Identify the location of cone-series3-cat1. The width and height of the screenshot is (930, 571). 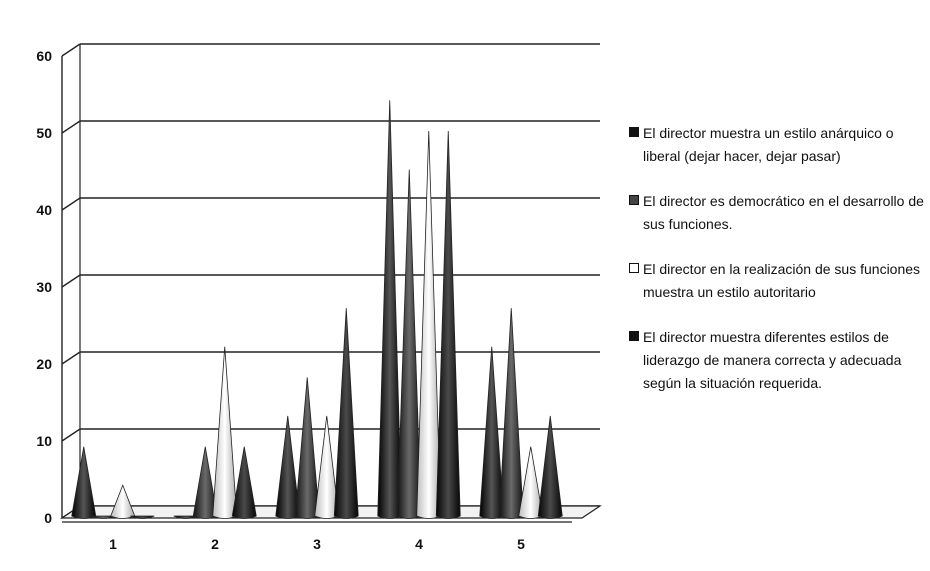
(123, 501).